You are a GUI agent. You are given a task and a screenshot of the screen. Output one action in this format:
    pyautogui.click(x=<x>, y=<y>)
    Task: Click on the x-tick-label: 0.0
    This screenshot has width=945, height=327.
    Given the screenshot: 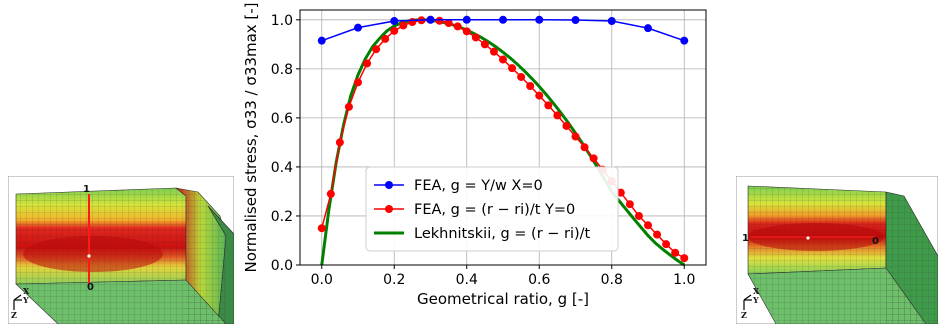 What is the action you would take?
    pyautogui.click(x=322, y=280)
    